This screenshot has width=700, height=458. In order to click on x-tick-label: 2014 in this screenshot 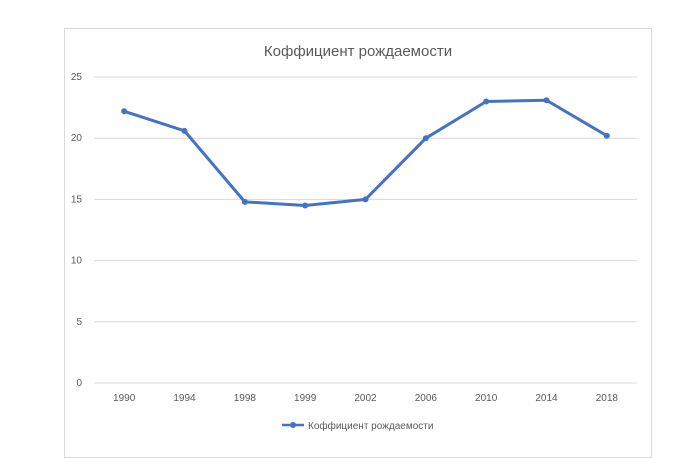, I will do `click(546, 398)`.